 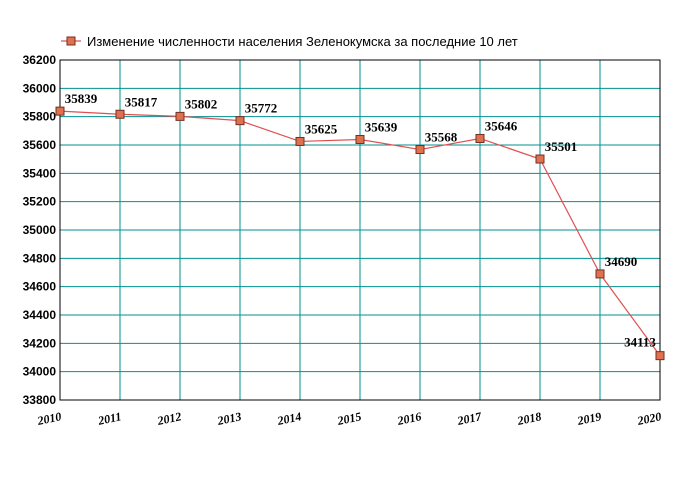 What do you see at coordinates (40, 202) in the screenshot?
I see `y-tick-label: 35200` at bounding box center [40, 202].